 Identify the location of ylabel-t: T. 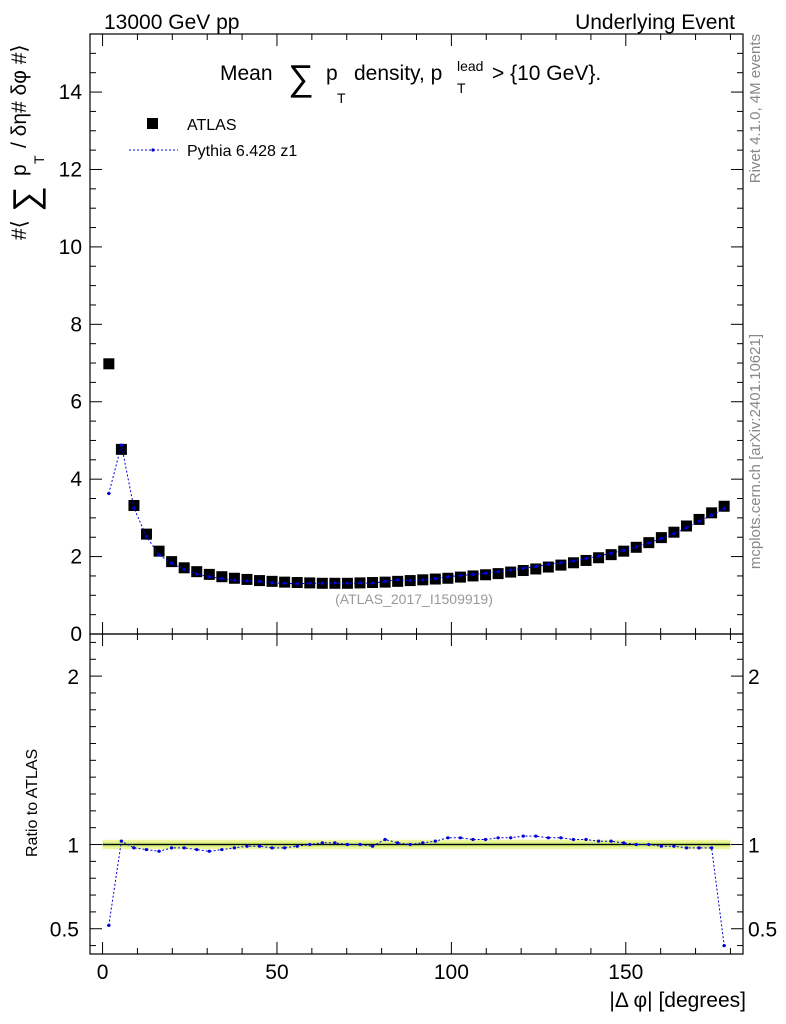
(39, 159).